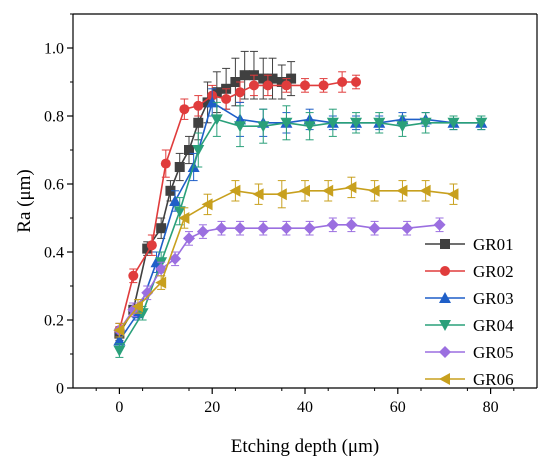 The width and height of the screenshot is (550, 469). What do you see at coordinates (305, 446) in the screenshot?
I see `x-axis-title: Etching depth (μm)` at bounding box center [305, 446].